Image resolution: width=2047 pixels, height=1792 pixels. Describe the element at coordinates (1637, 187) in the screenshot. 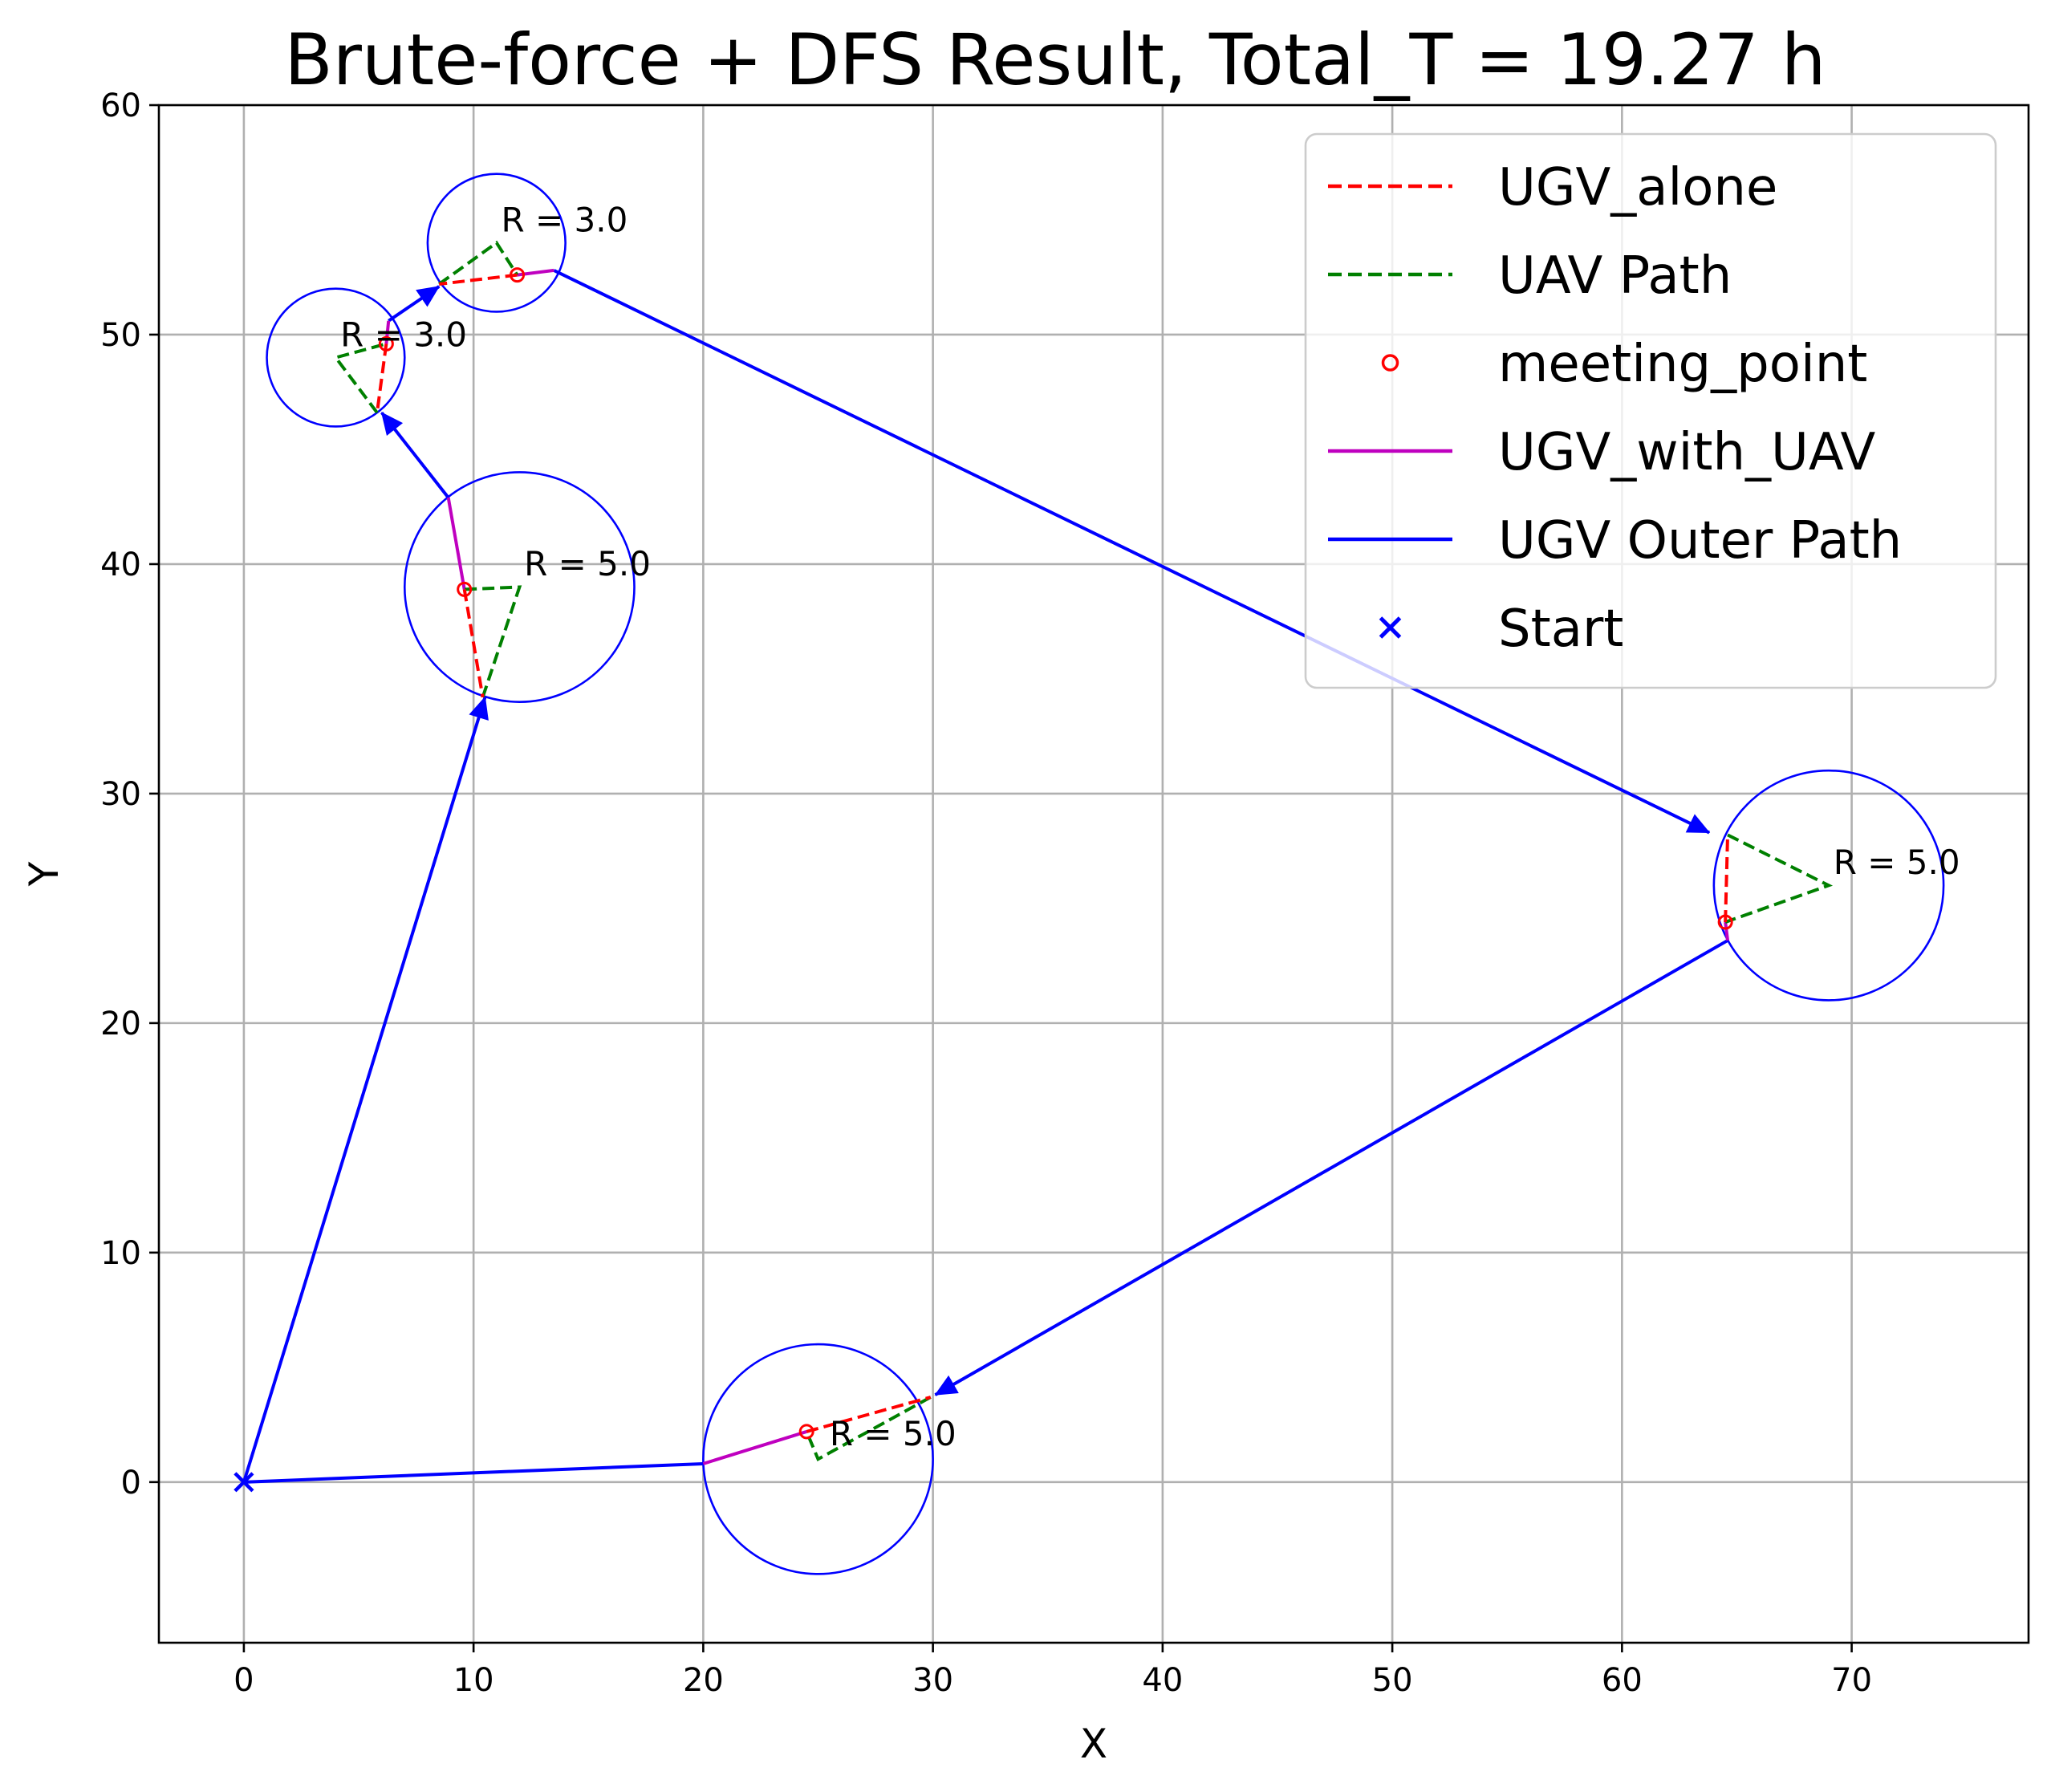

I see `legend-label: UGV_alone` at that location.